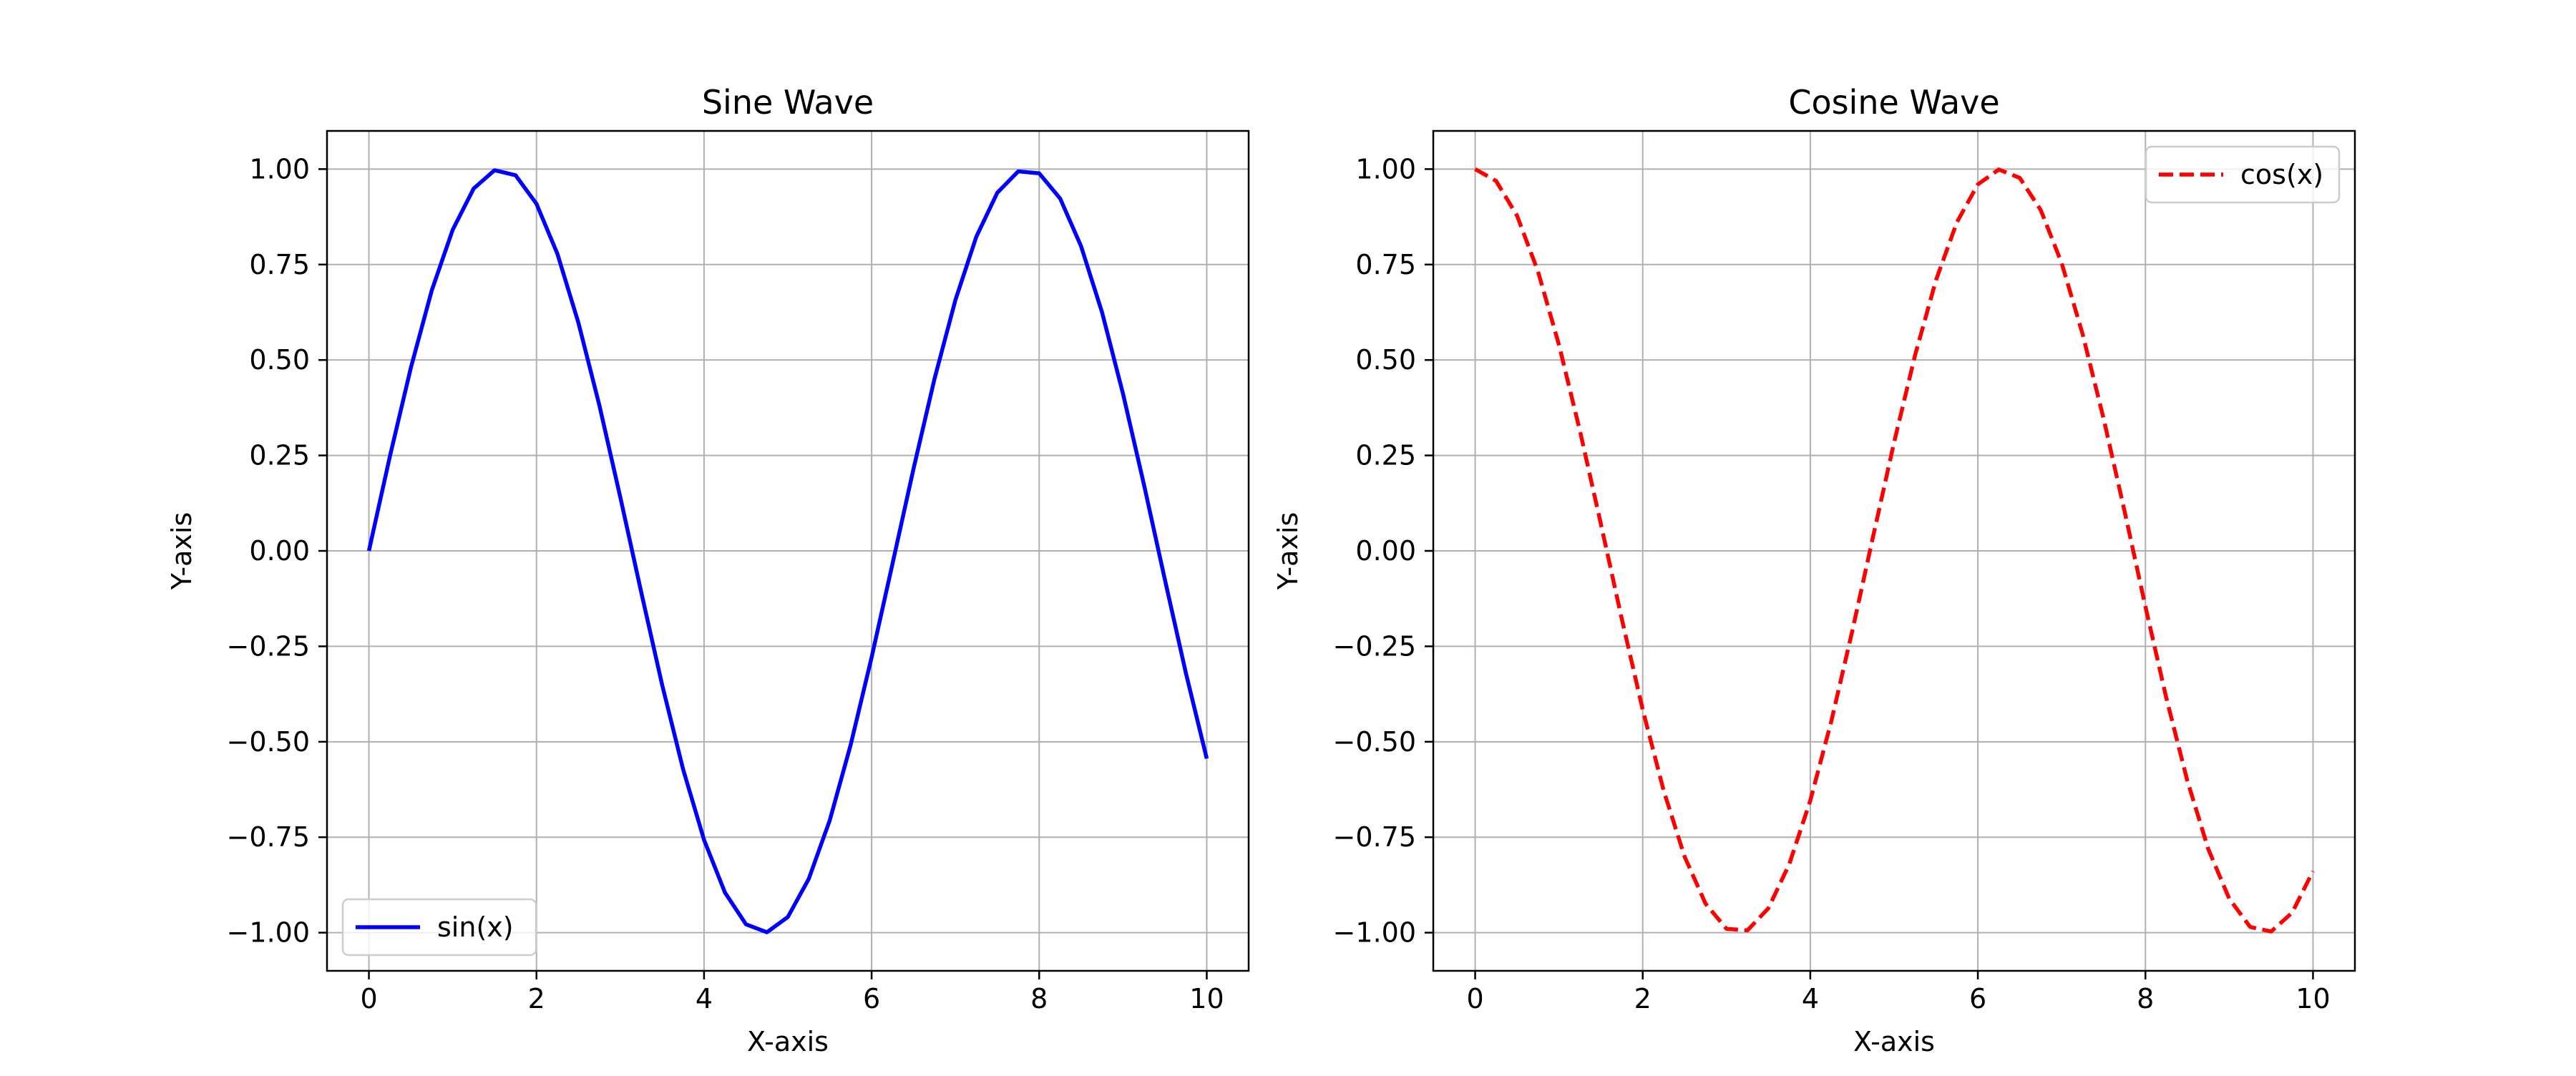  Describe the element at coordinates (1893, 102) in the screenshot. I see `cosine-chart-title: Cosine Wave` at that location.